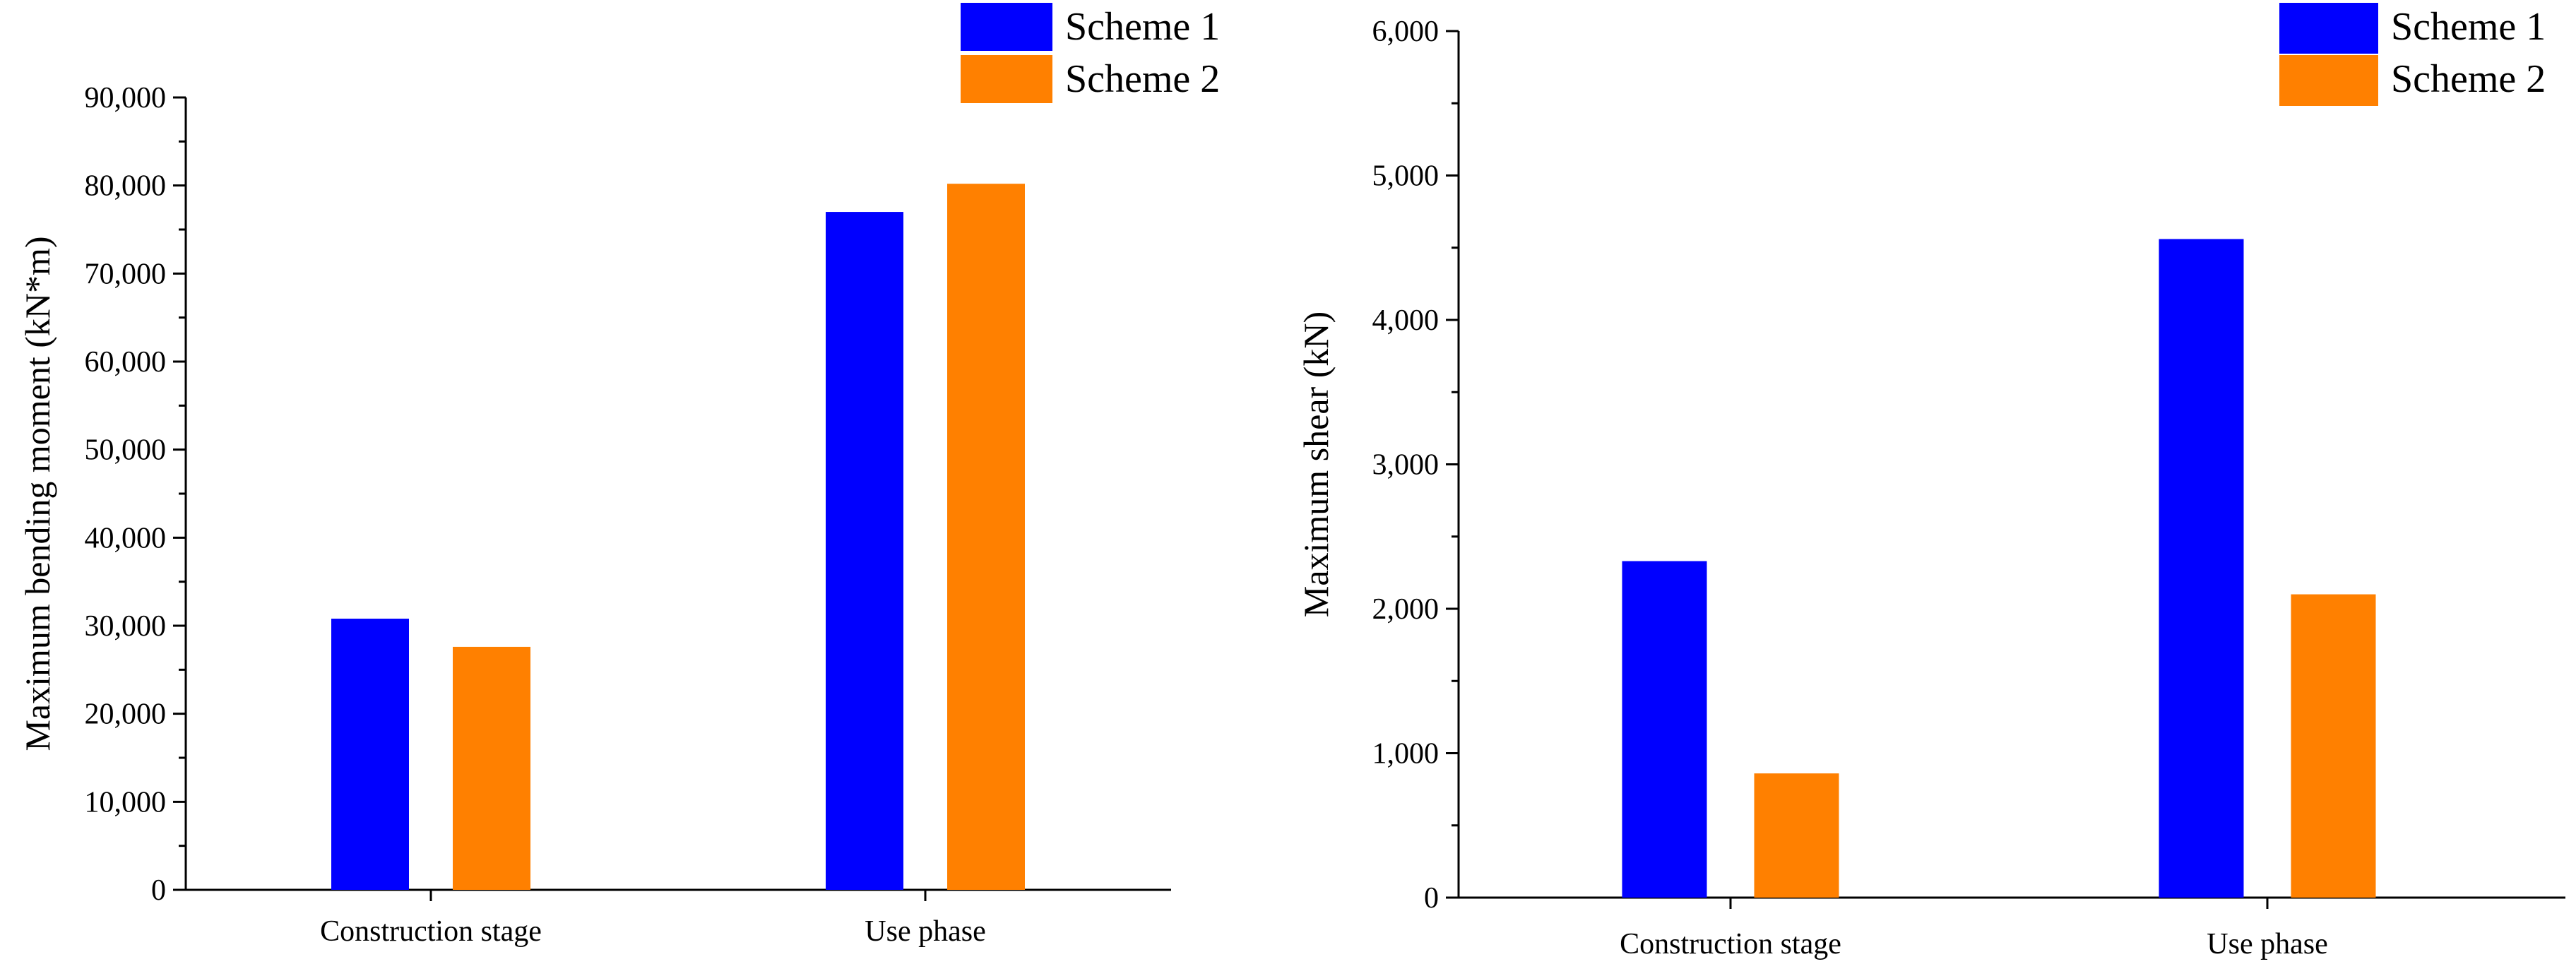 The height and width of the screenshot is (976, 2576). Describe the element at coordinates (1406, 320) in the screenshot. I see `y-tick-label: 4,000` at that location.